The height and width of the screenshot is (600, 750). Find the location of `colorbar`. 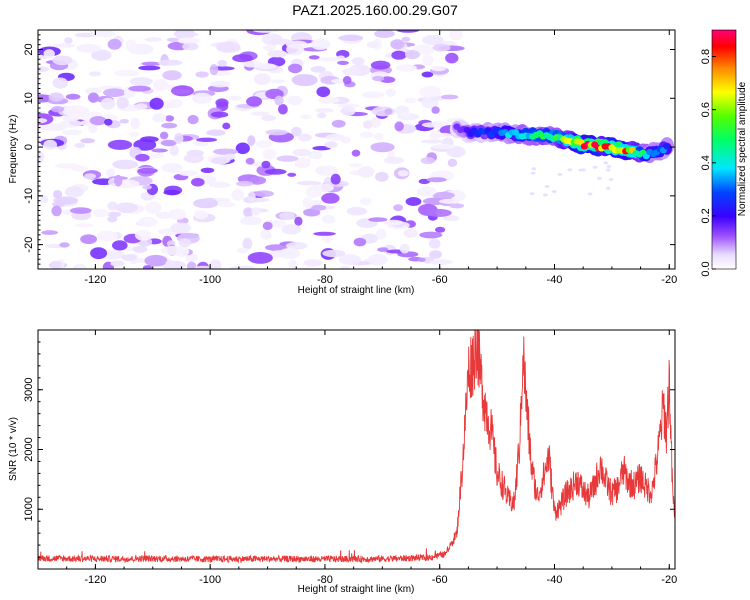

colorbar is located at coordinates (724, 149).